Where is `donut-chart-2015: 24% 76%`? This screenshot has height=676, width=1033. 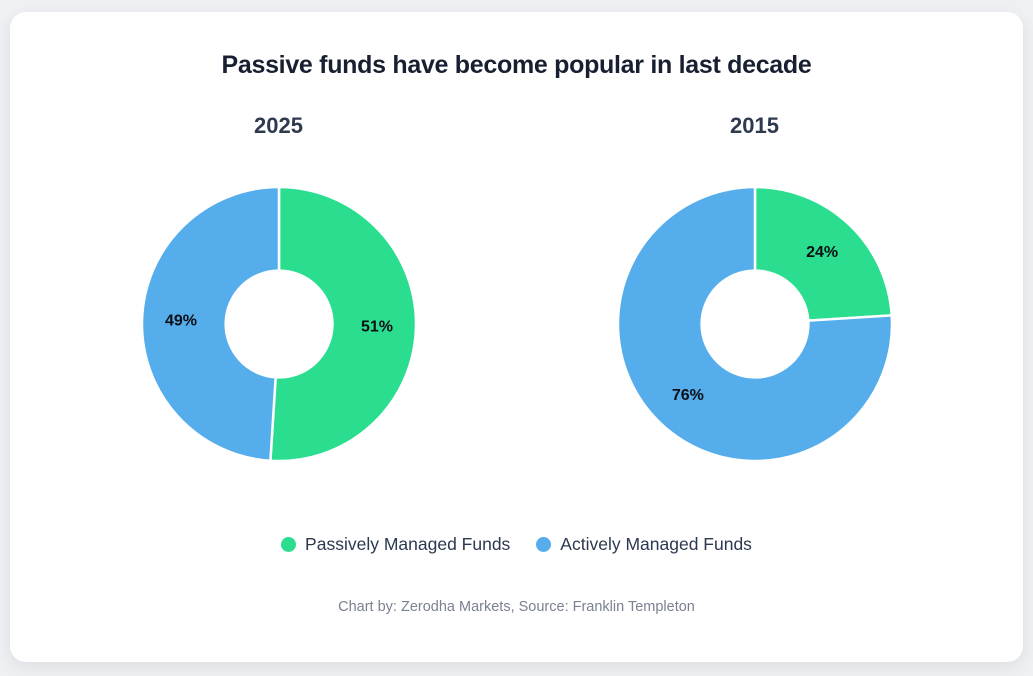
donut-chart-2015: 24% 76% is located at coordinates (754, 324).